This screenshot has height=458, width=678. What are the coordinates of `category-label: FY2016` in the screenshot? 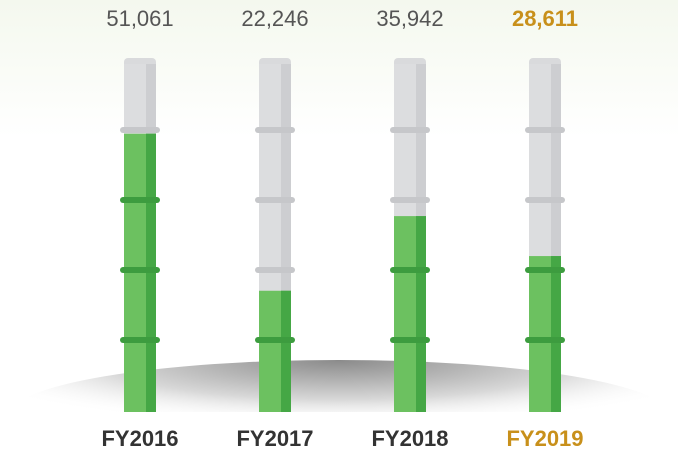 It's located at (139, 438).